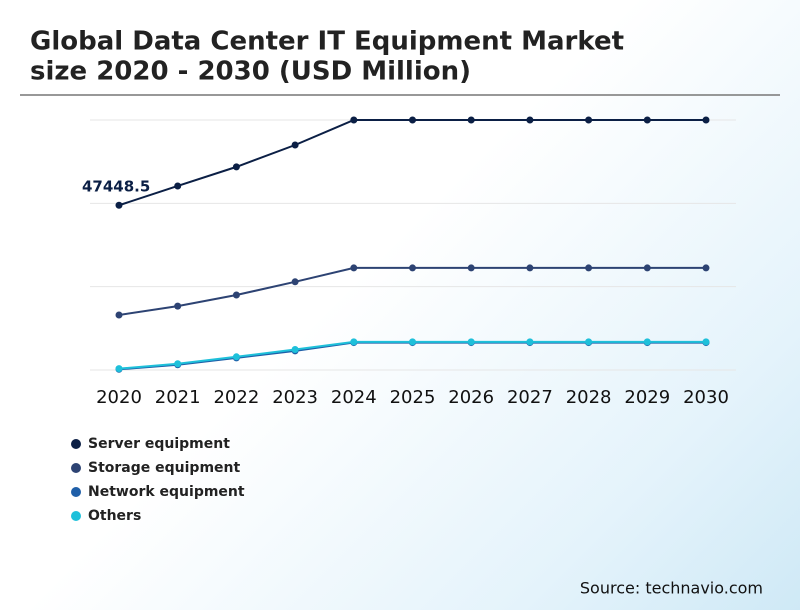 The height and width of the screenshot is (610, 800). What do you see at coordinates (166, 492) in the screenshot?
I see `legend-label: Network equipment` at bounding box center [166, 492].